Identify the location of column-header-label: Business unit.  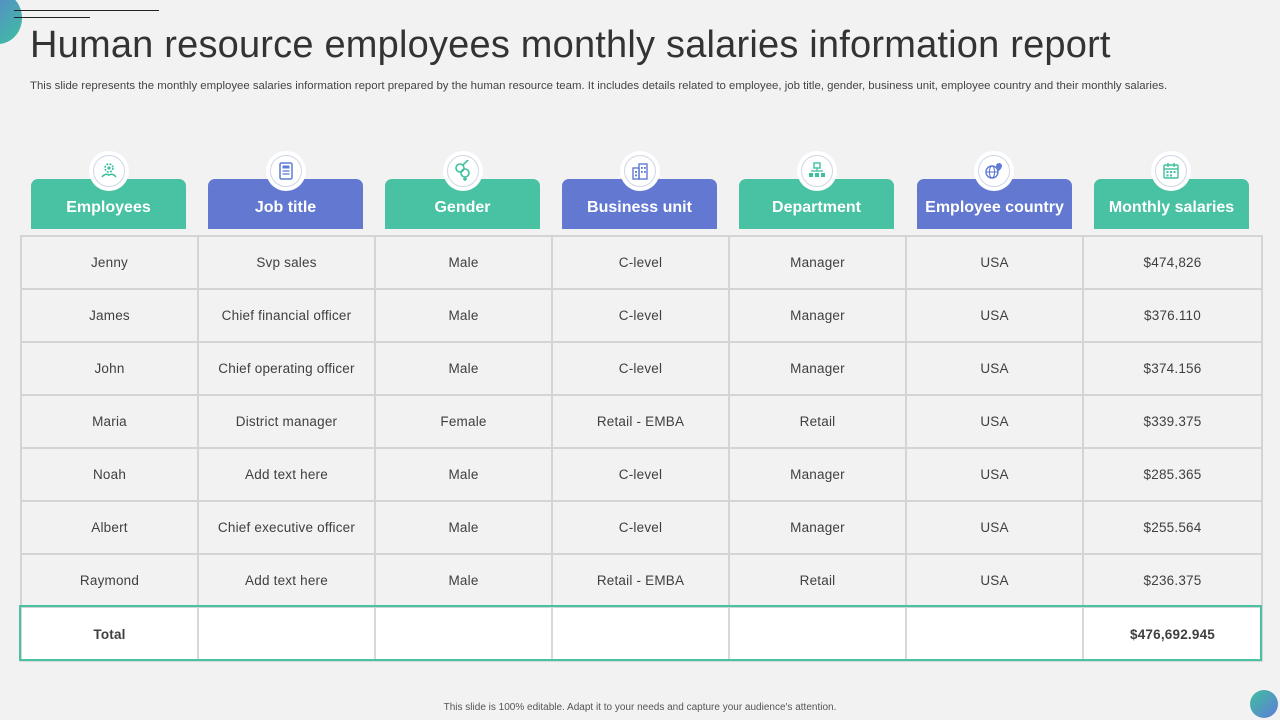
(639, 207).